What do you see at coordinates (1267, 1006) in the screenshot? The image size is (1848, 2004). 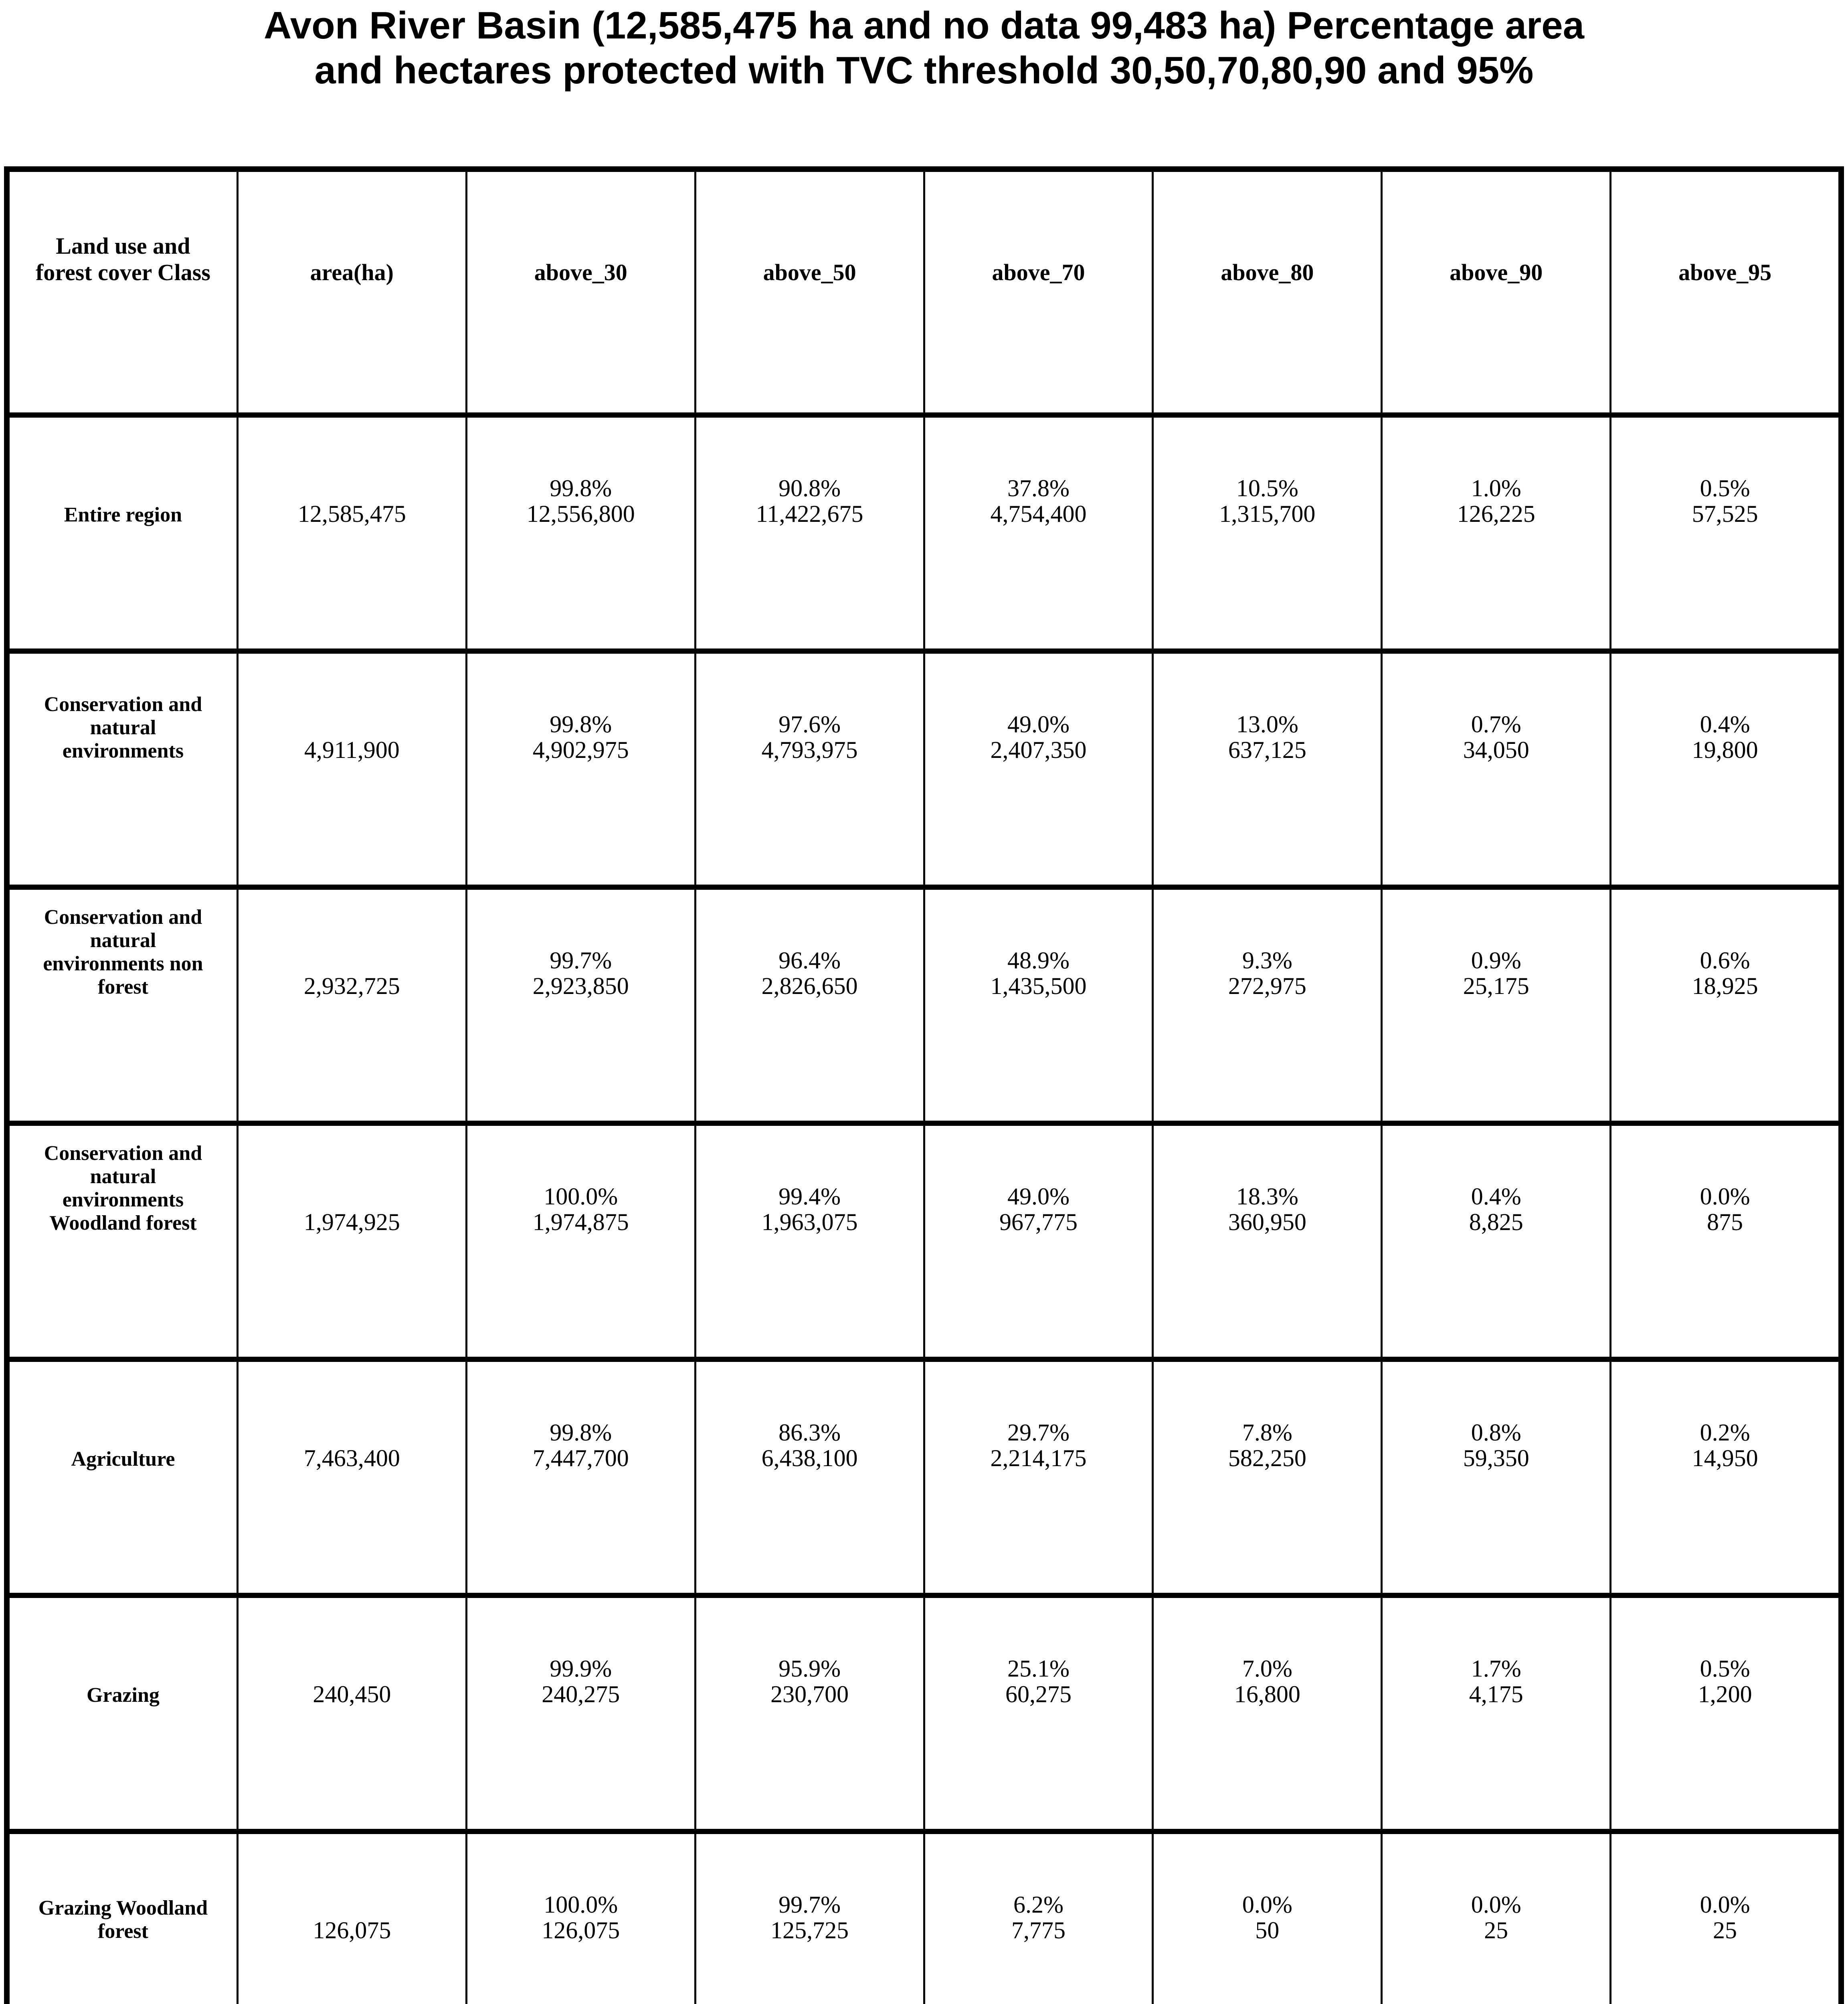 I see `data-cell: 9.3% 272,975` at bounding box center [1267, 1006].